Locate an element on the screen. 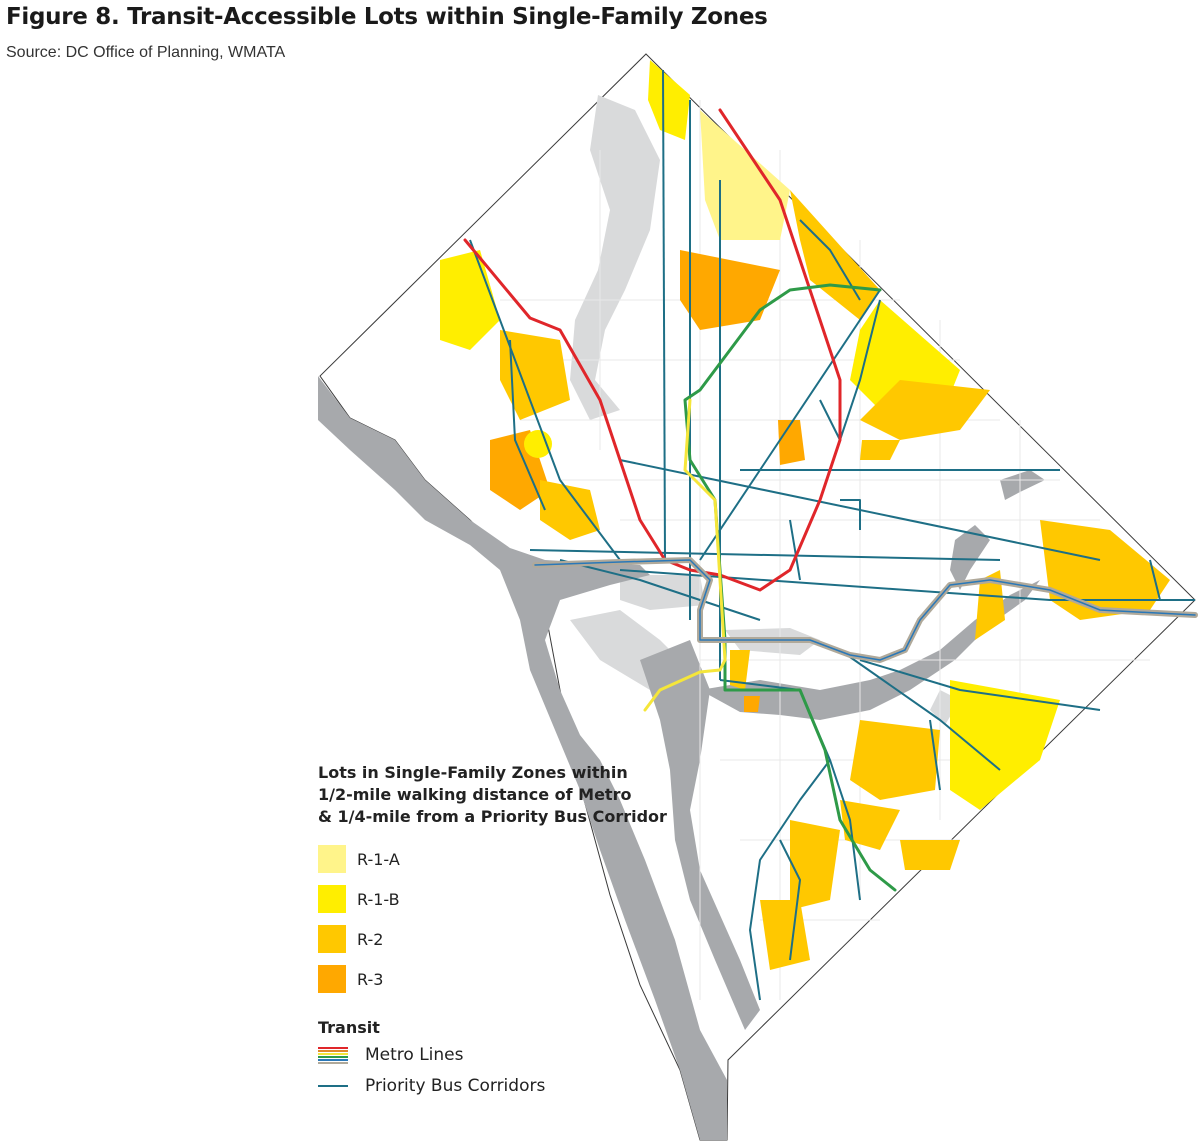 The width and height of the screenshot is (1200, 1146). swatch-r3 is located at coordinates (332, 979).